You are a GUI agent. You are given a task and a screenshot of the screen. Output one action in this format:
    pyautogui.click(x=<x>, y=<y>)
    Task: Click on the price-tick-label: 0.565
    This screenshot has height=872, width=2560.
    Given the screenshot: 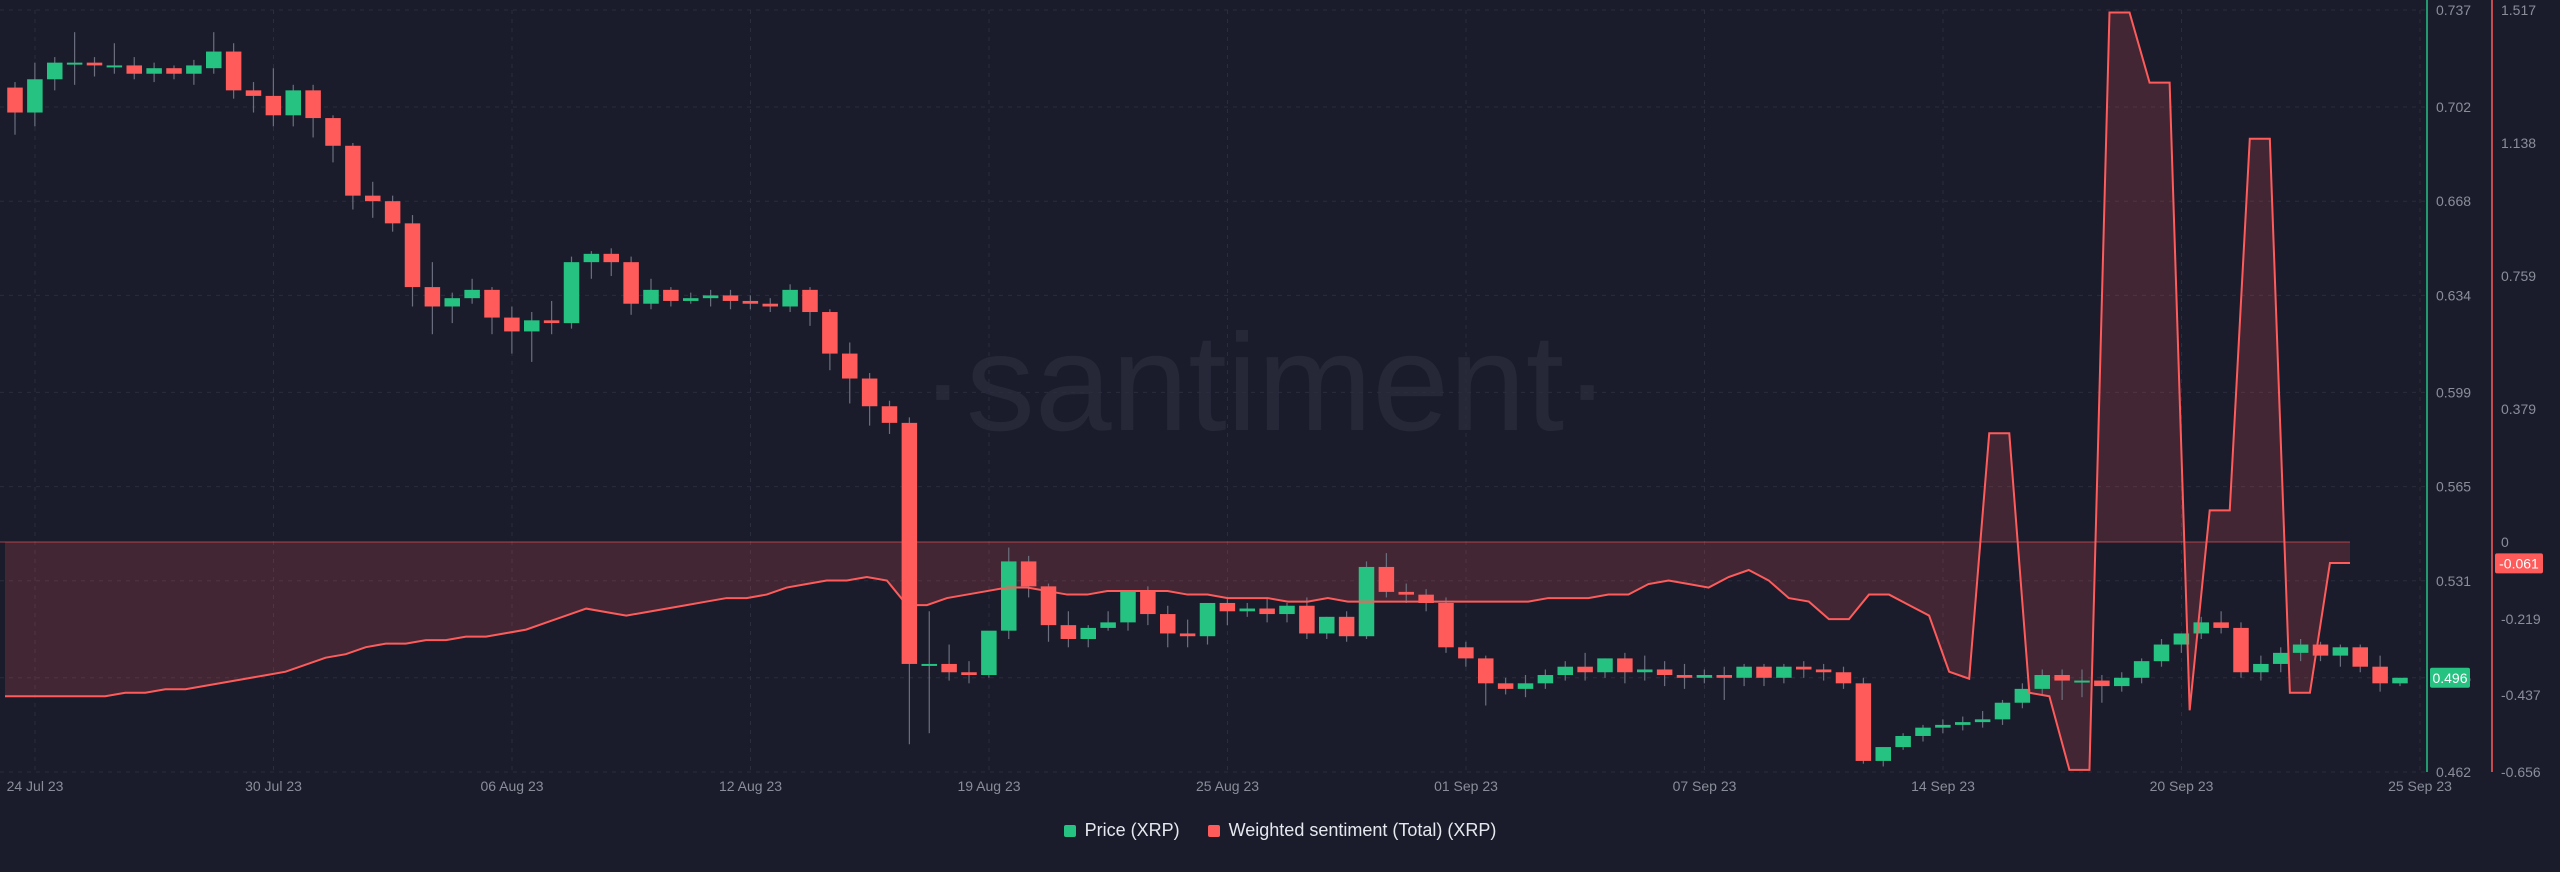 What is the action you would take?
    pyautogui.click(x=2453, y=487)
    